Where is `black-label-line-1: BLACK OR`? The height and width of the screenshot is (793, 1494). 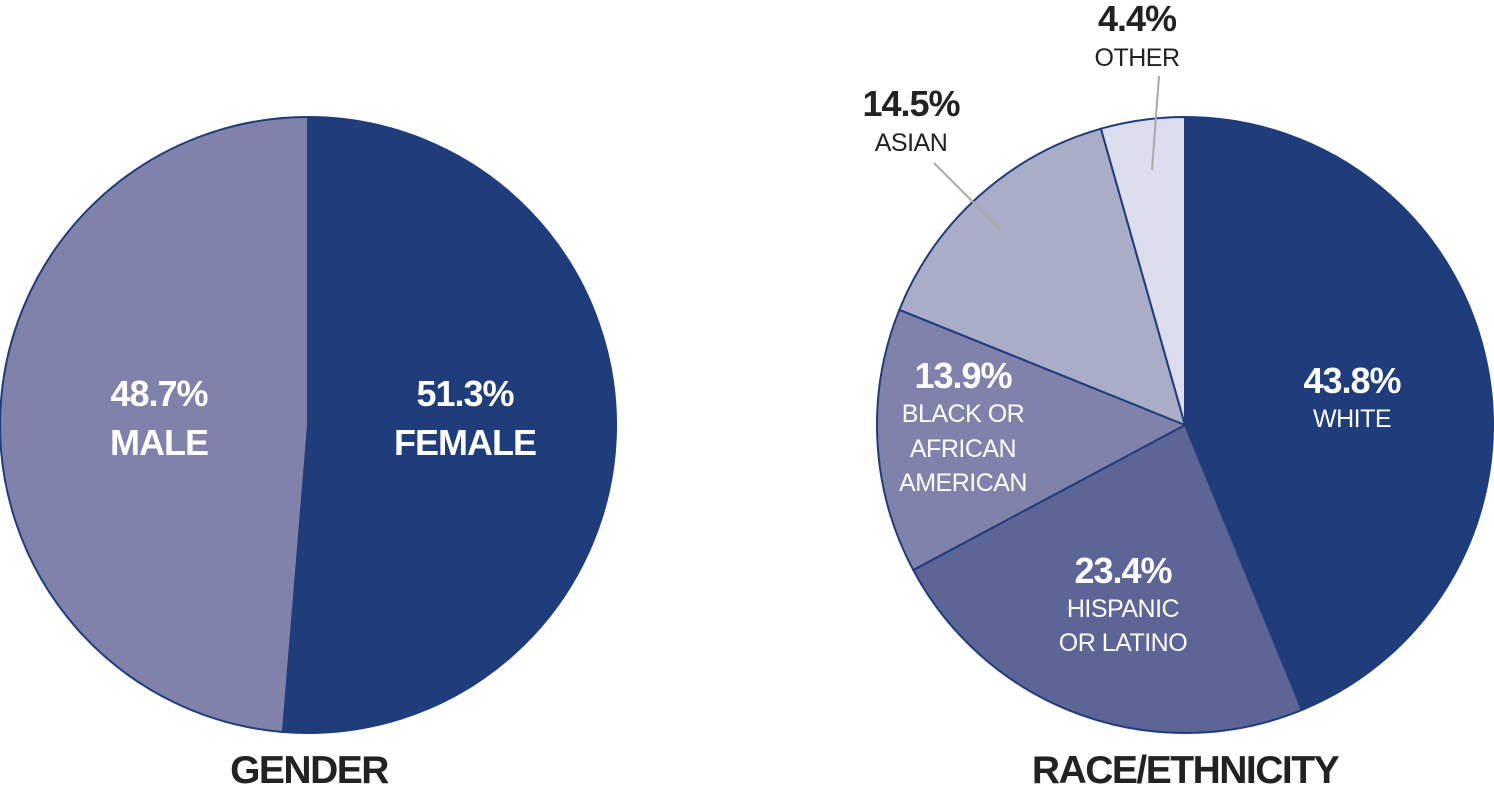
black-label-line-1: BLACK OR is located at coordinates (963, 414).